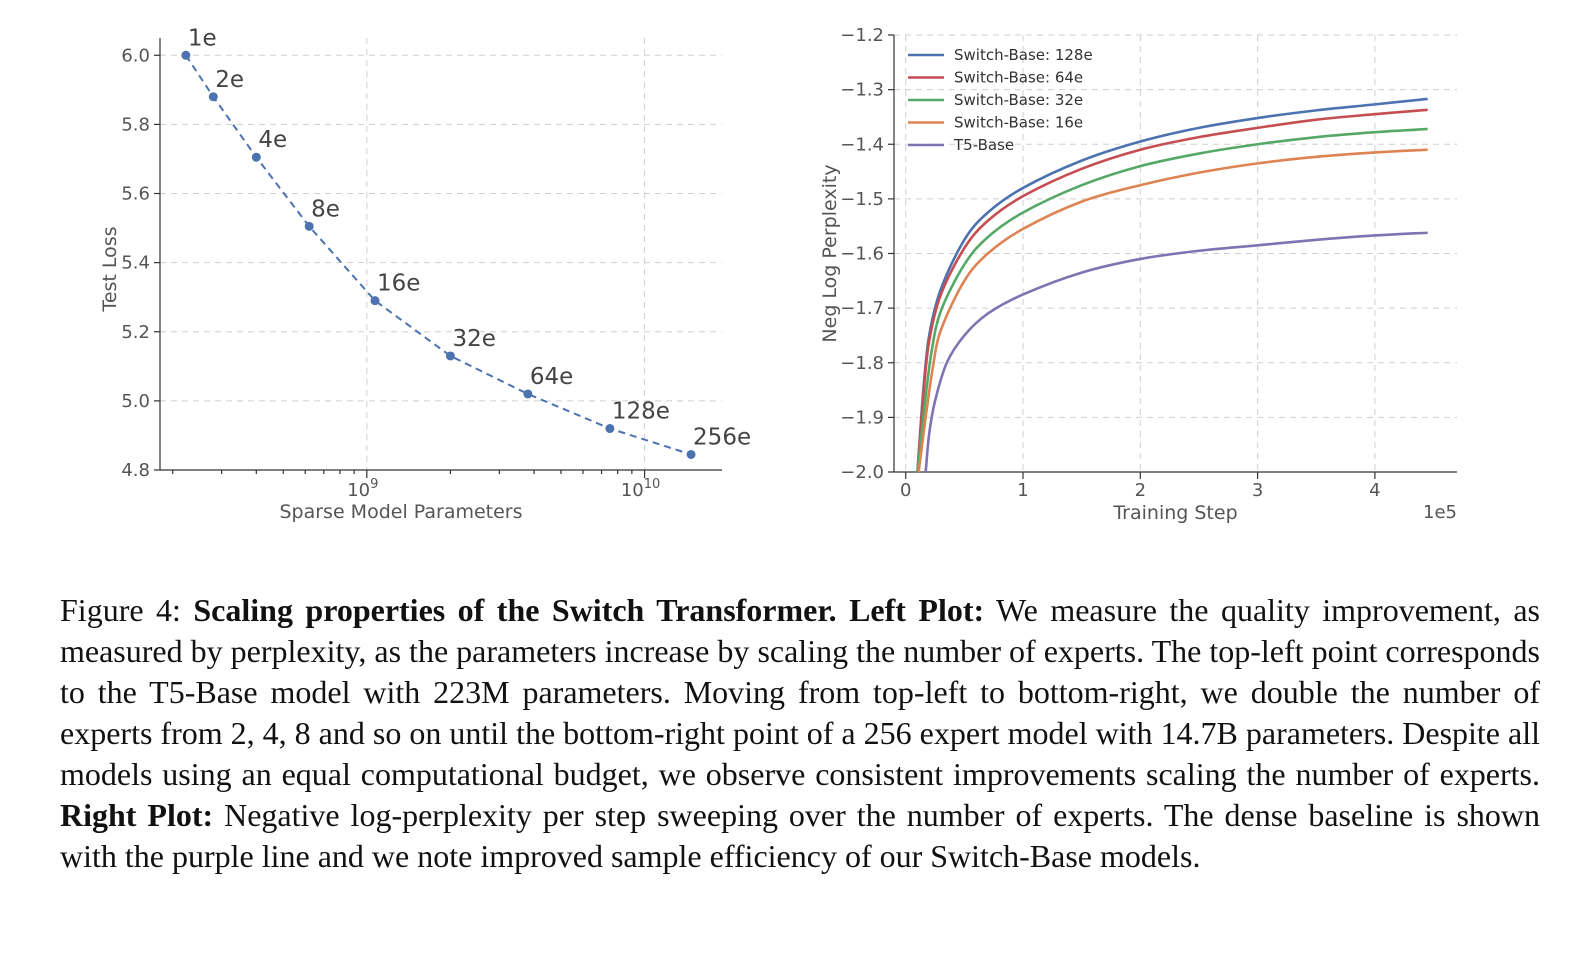 The width and height of the screenshot is (1594, 973). I want to click on right-y-tick-label: −1.9, so click(862, 417).